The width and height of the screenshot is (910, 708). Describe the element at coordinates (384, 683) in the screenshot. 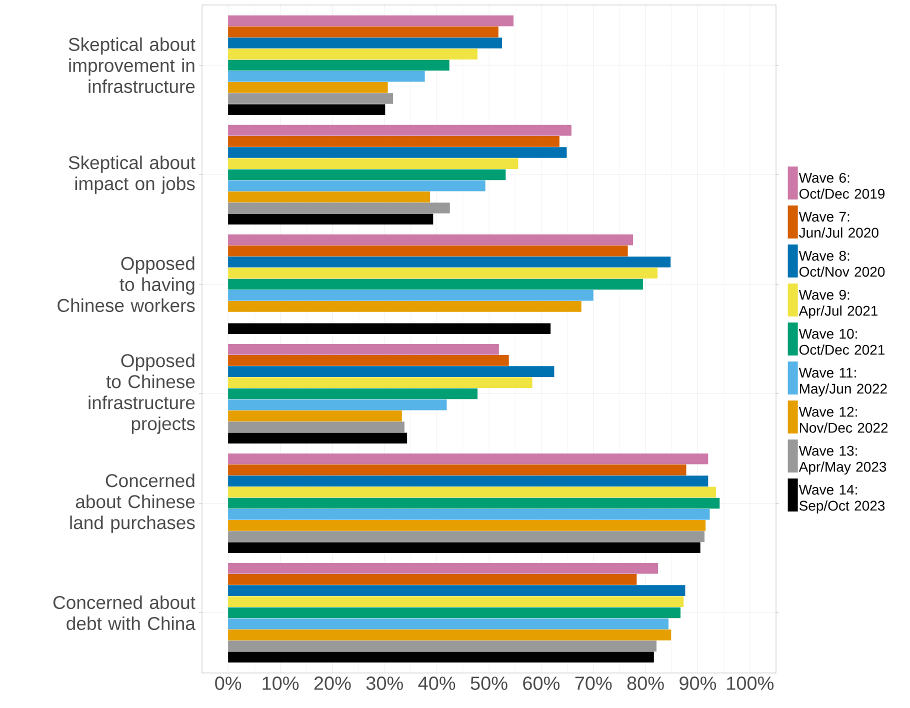

I see `x-tick-label: 30%` at that location.